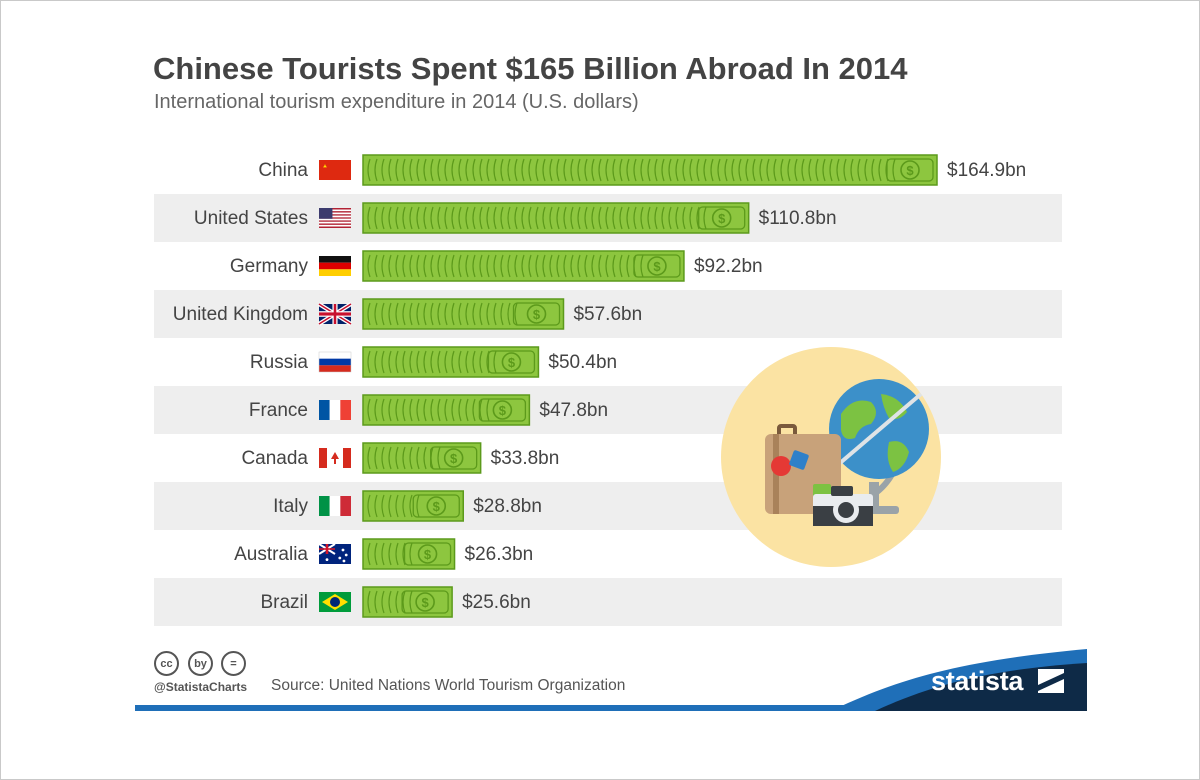 The width and height of the screenshot is (1200, 780). Describe the element at coordinates (284, 602) in the screenshot. I see `category-label: Brazil` at that location.